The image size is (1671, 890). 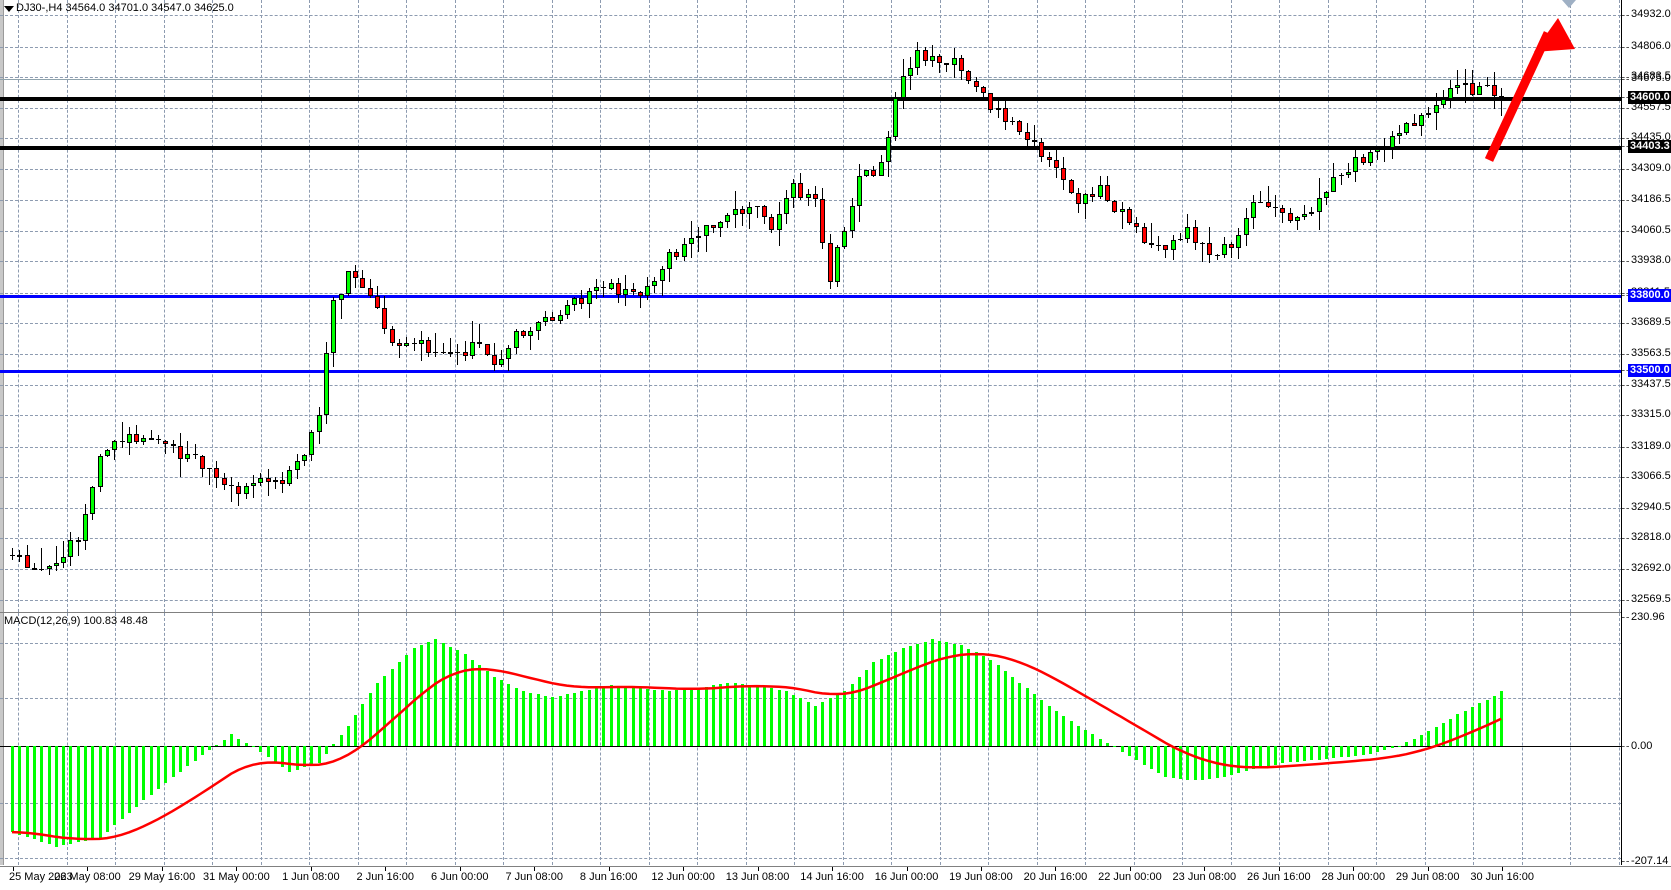 I want to click on price-axis-label: 34683.5, so click(x=1651, y=75).